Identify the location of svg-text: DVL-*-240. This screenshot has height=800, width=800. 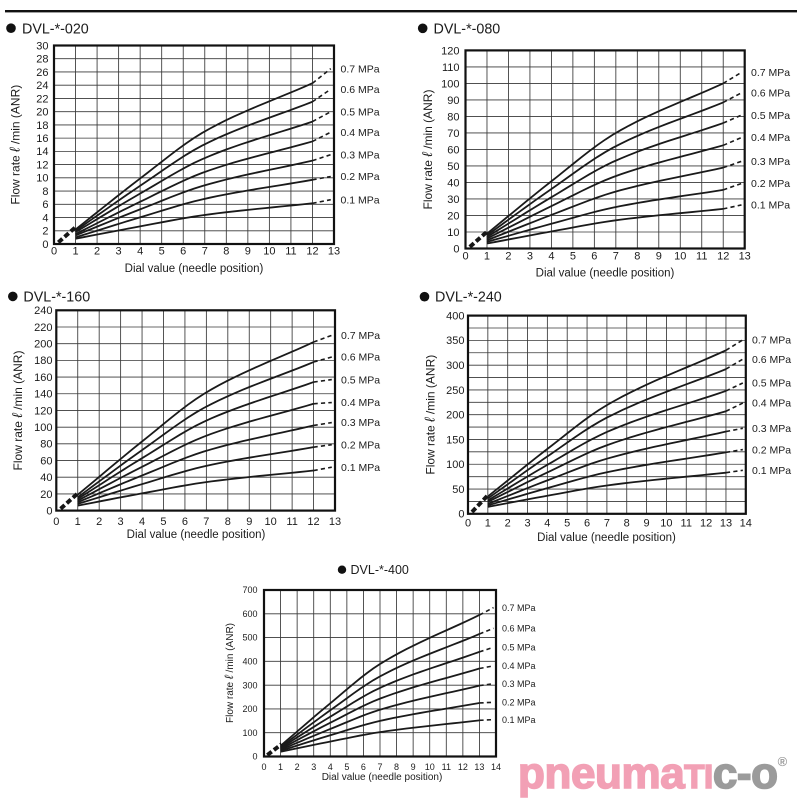
(468, 298).